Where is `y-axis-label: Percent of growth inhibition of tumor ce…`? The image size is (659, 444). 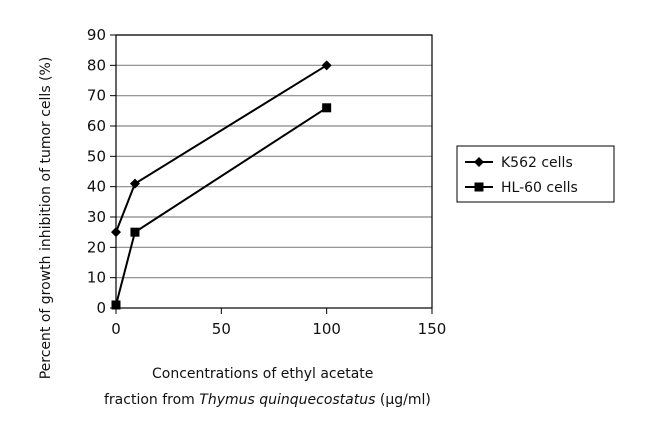 y-axis-label: Percent of growth inhibition of tumor ce… is located at coordinates (46, 218).